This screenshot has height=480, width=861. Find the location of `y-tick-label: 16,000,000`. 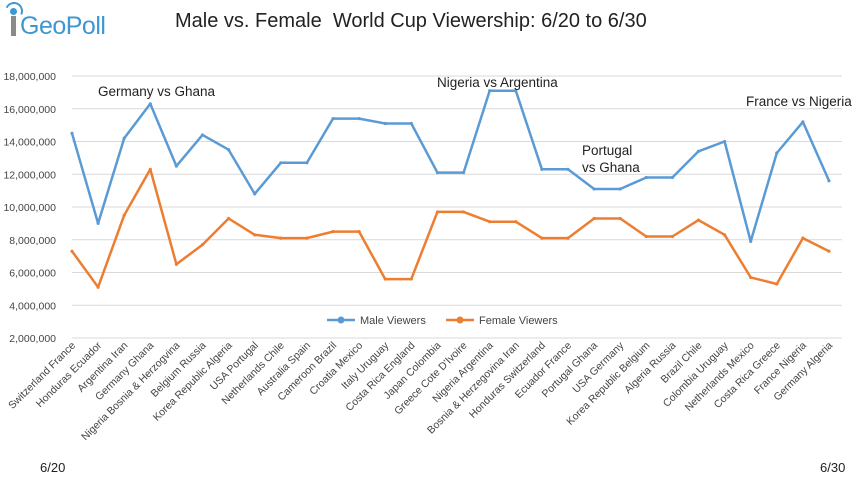

y-tick-label: 16,000,000 is located at coordinates (29, 110).